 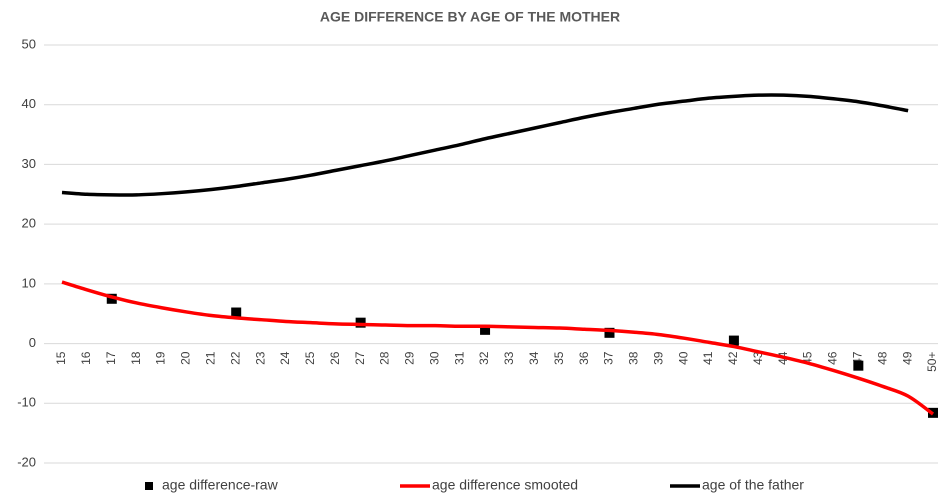 I want to click on y-tick-label: 0, so click(x=32, y=342).